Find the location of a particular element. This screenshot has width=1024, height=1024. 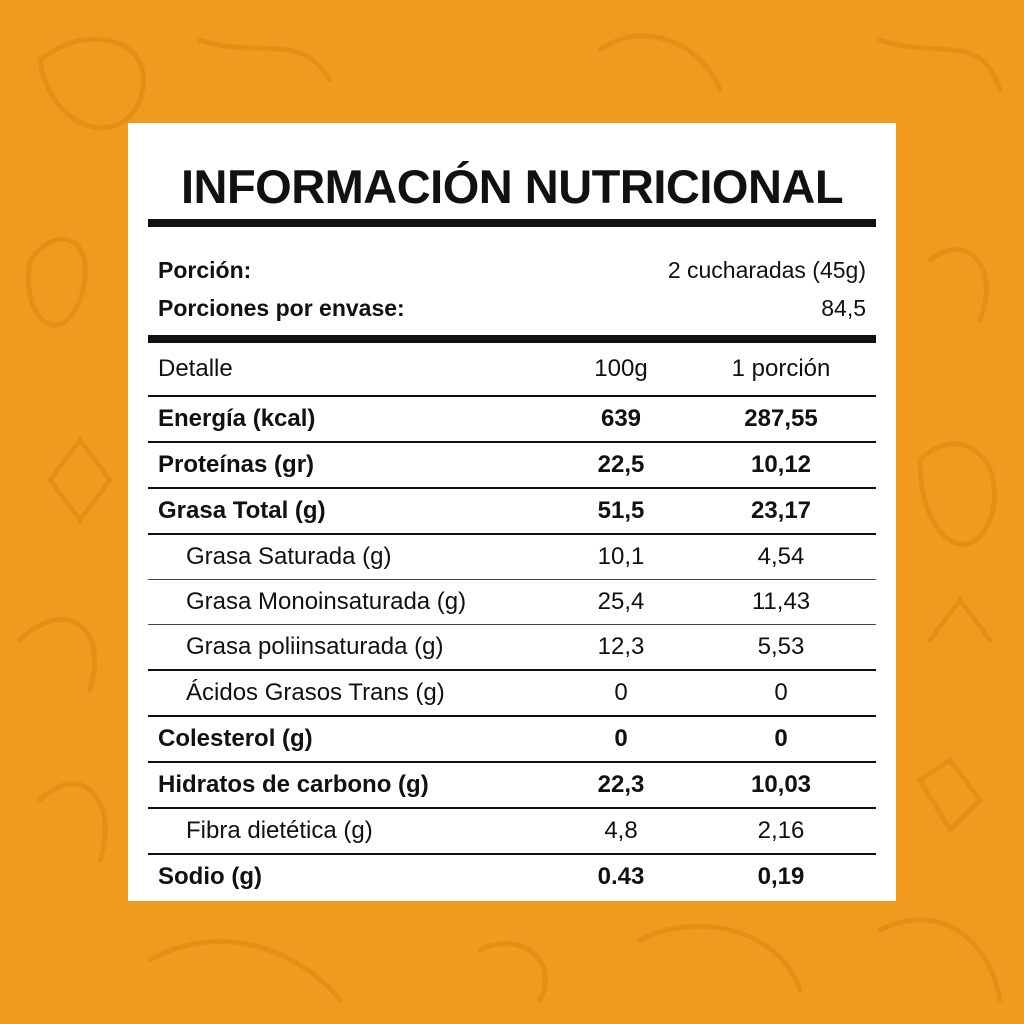

portion-row: Porción: 2 cucharadas (45g) is located at coordinates (512, 270).